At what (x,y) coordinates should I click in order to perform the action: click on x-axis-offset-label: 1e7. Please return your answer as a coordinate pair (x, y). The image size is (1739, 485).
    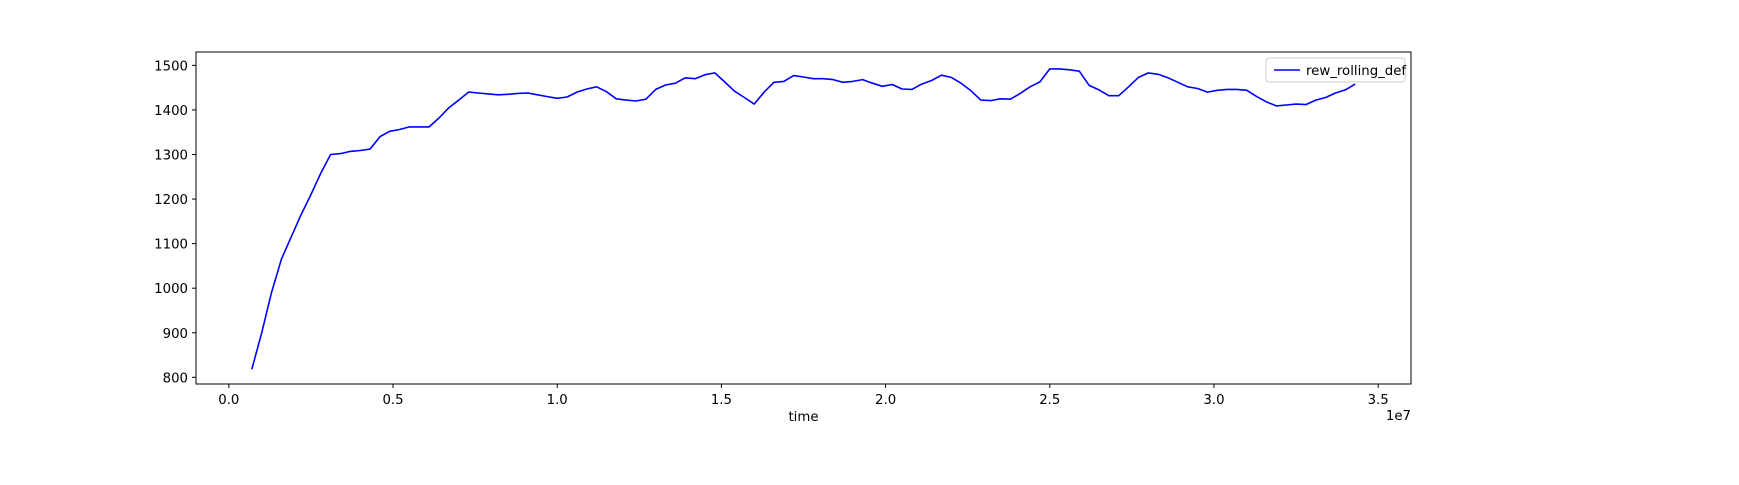
    Looking at the image, I should click on (1398, 416).